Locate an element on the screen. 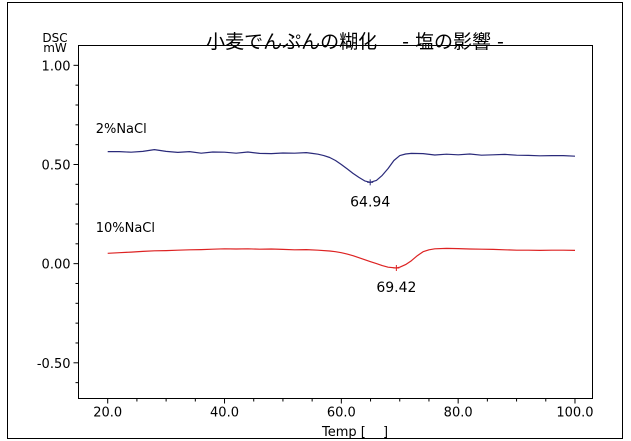 Image resolution: width=631 pixels, height=441 pixels. x-tick-label: 40.0 is located at coordinates (224, 413).